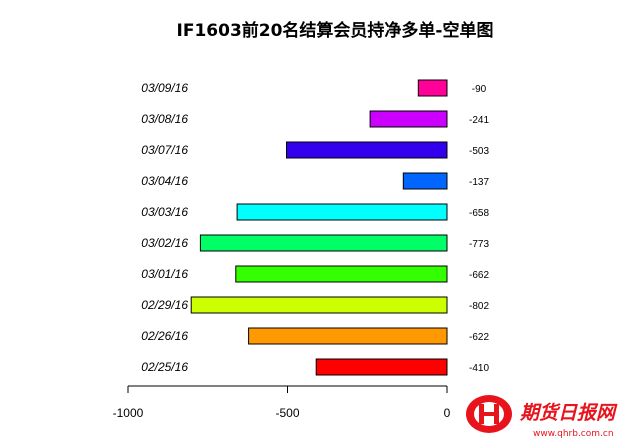 The image size is (637, 442). I want to click on watermark-logo, so click(489, 414).